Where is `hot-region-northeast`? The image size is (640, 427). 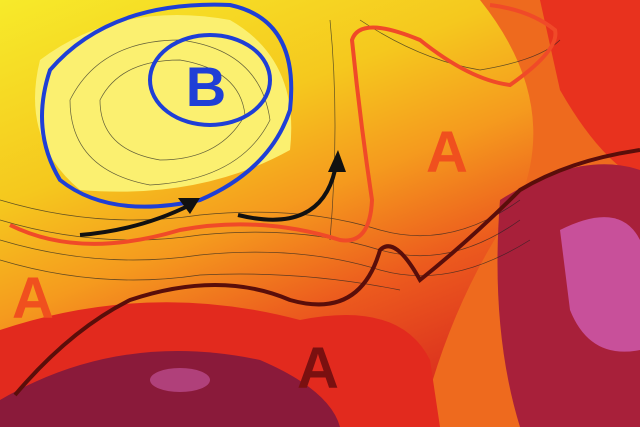 hot-region-northeast is located at coordinates (590, 90).